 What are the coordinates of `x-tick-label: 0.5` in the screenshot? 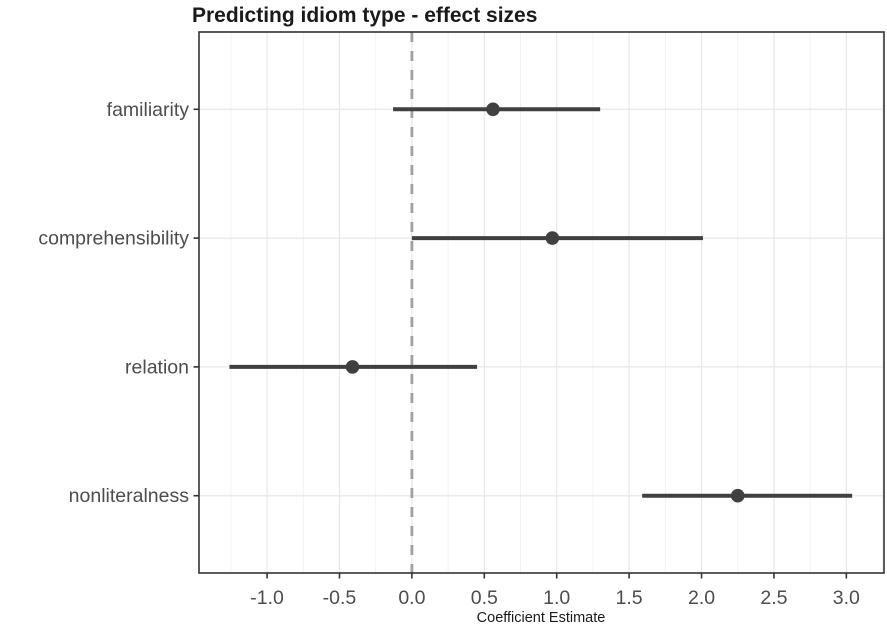 It's located at (484, 598).